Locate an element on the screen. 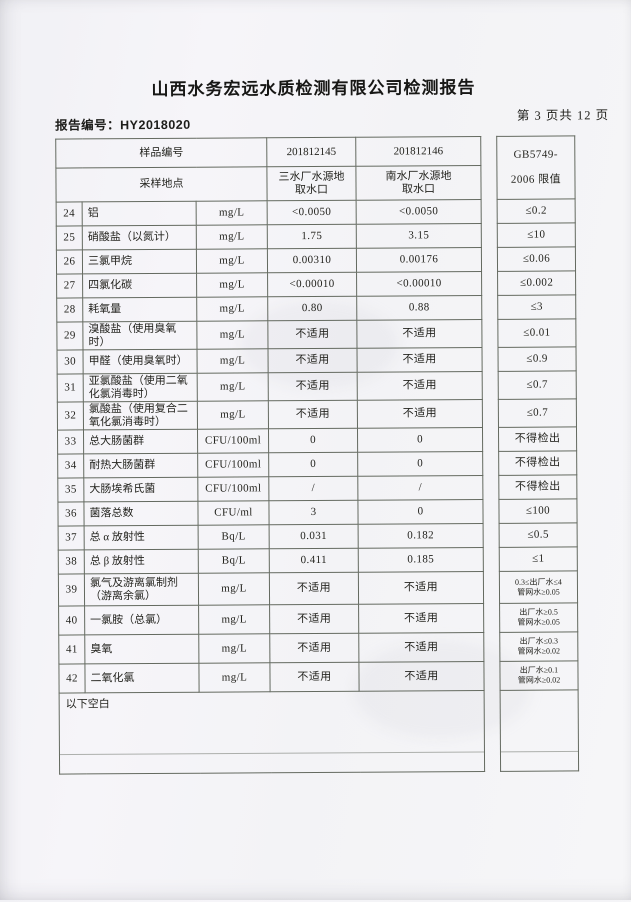  limit-row: ≤0.06 is located at coordinates (536, 259).